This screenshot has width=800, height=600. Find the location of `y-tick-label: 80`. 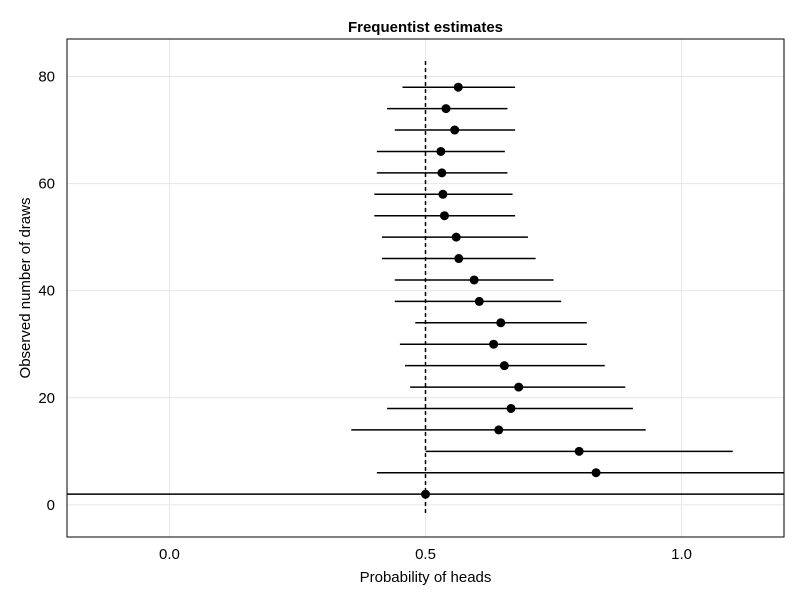

y-tick-label: 80 is located at coordinates (46, 76).